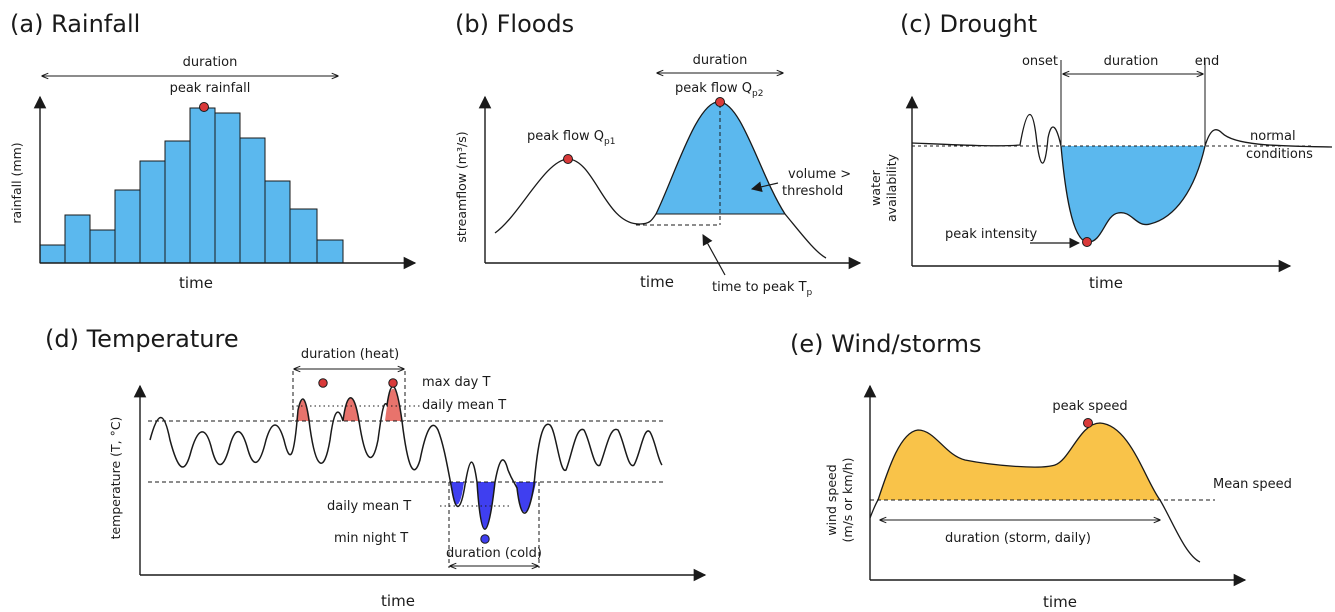  Describe the element at coordinates (568, 159) in the screenshot. I see `peak-flow-1-marker` at that location.